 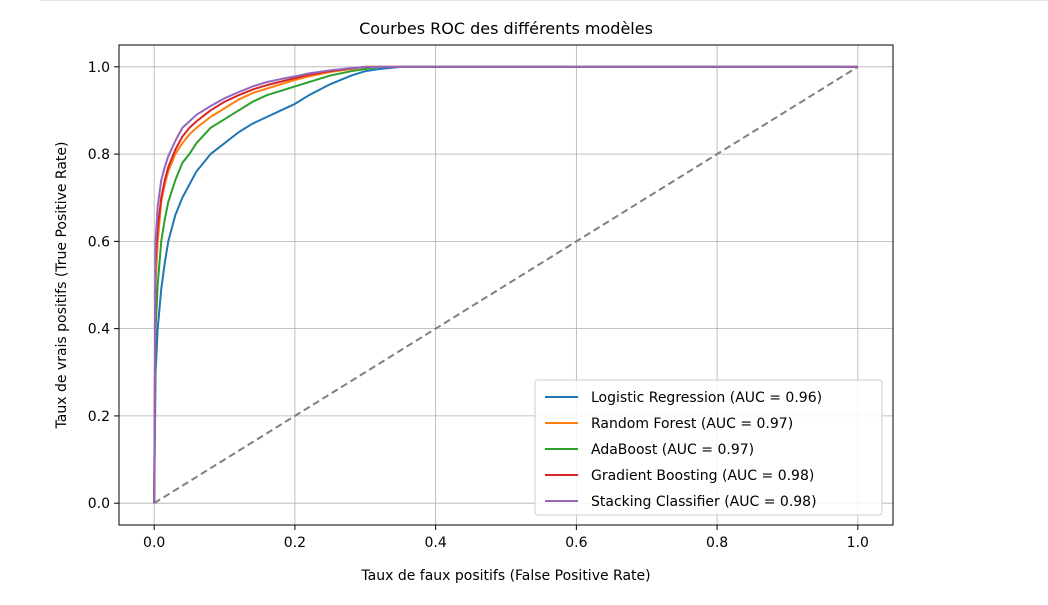 I want to click on chart-title: Courbes ROC des différents modèles, so click(x=506, y=28).